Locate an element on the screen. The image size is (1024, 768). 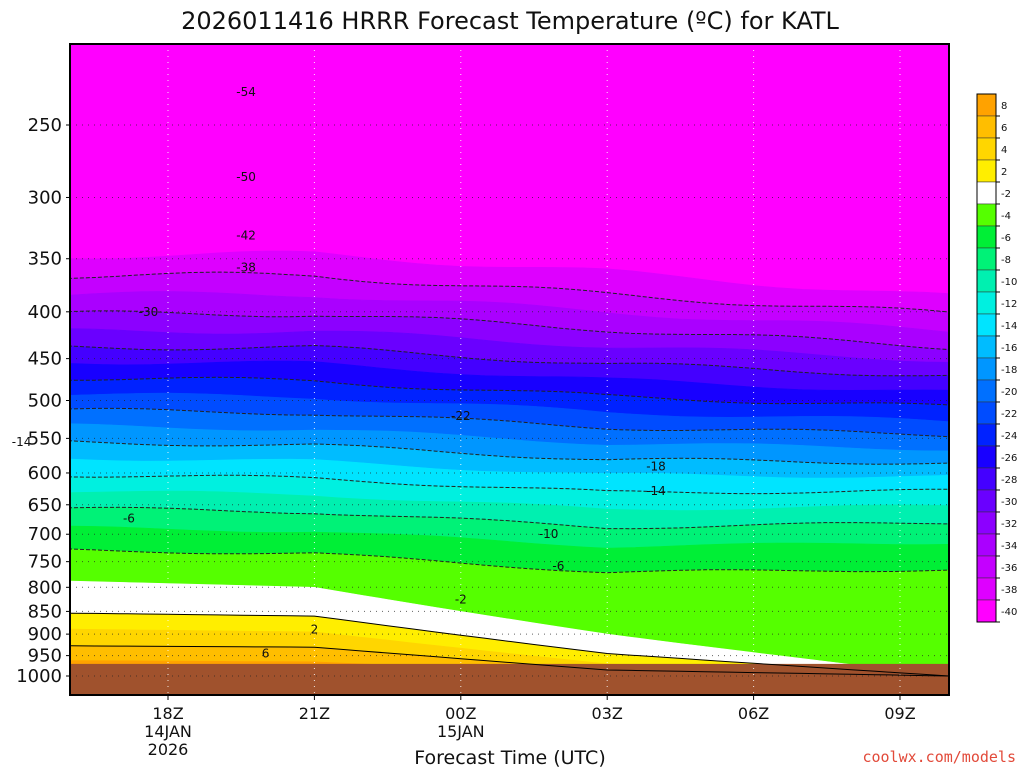
colorbar-label: -36 is located at coordinates (1009, 568).